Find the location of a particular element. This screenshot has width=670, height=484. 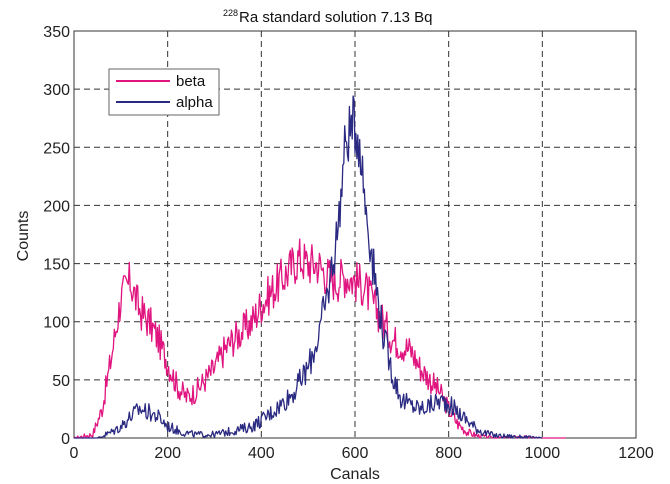

y-tick-label: 50 is located at coordinates (61, 381).